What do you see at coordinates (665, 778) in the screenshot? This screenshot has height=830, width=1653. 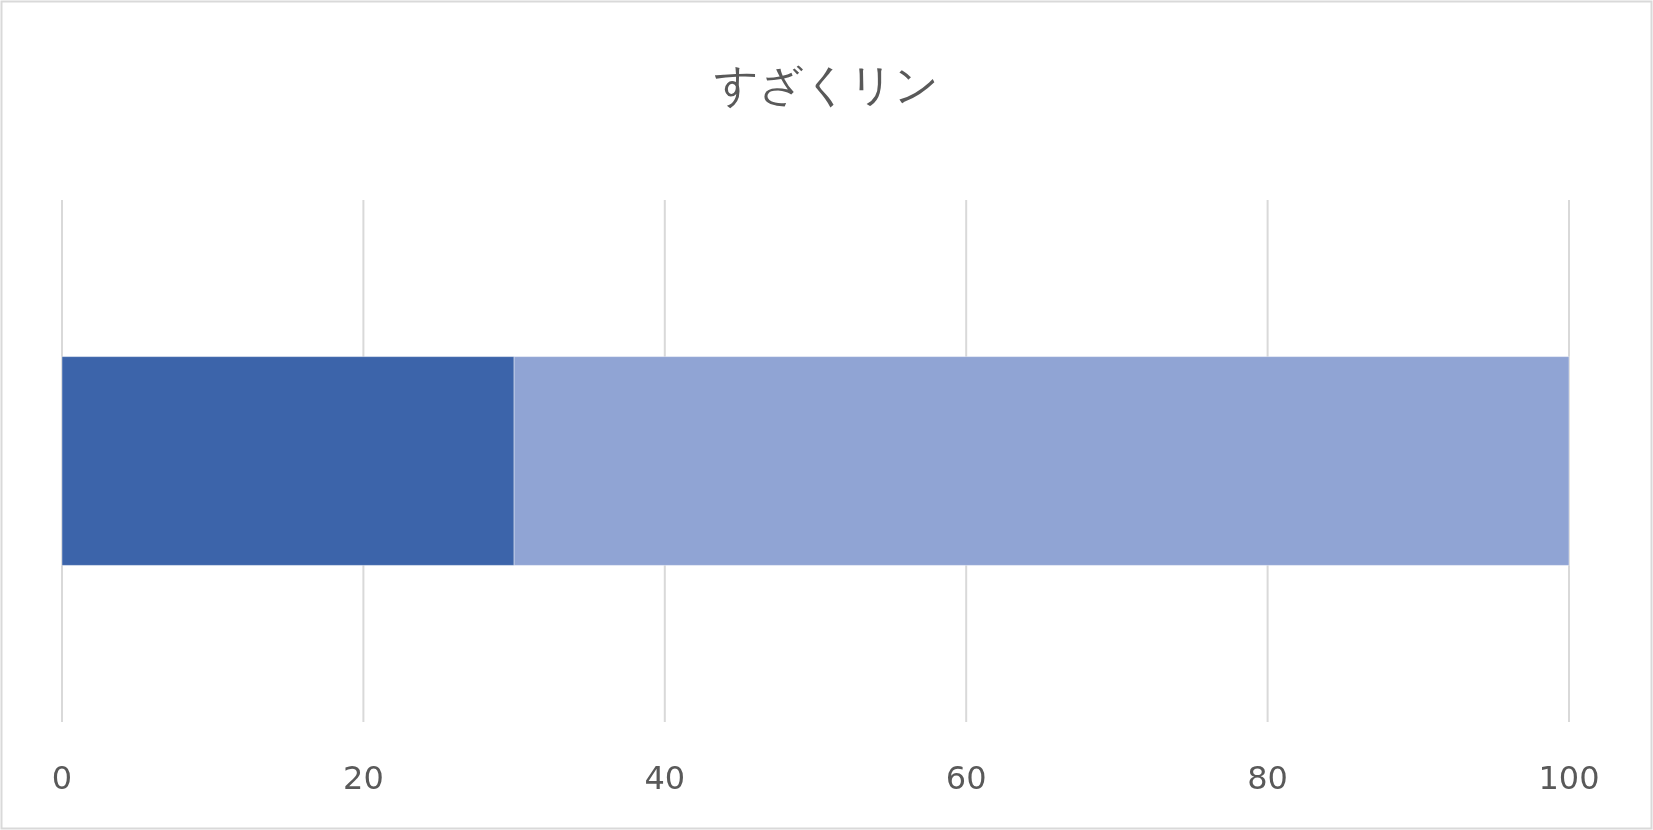 I see `x-tick-label: 40` at bounding box center [665, 778].